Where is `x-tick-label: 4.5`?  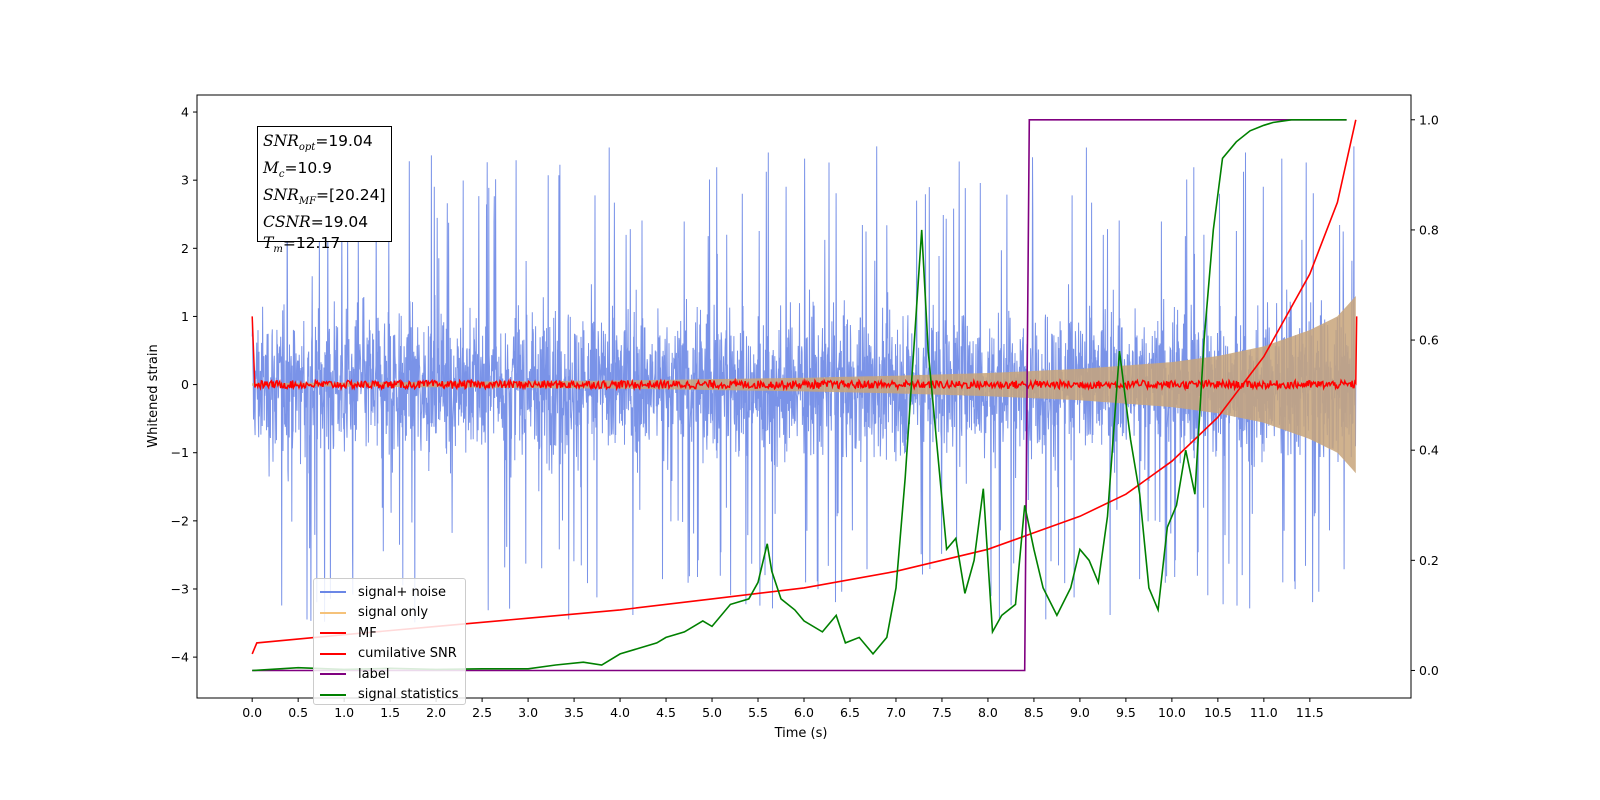 x-tick-label: 4.5 is located at coordinates (666, 712).